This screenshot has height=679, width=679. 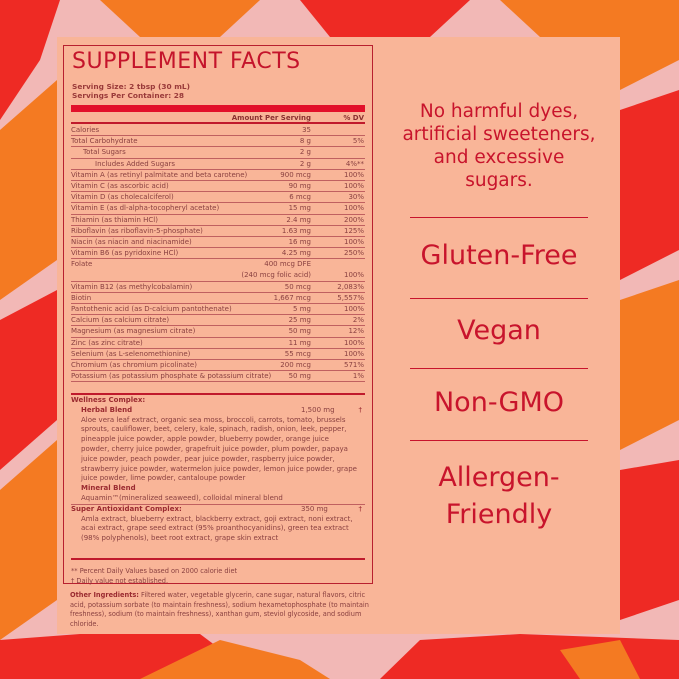 What do you see at coordinates (81, 297) in the screenshot?
I see `nutrient-name: Biotin` at bounding box center [81, 297].